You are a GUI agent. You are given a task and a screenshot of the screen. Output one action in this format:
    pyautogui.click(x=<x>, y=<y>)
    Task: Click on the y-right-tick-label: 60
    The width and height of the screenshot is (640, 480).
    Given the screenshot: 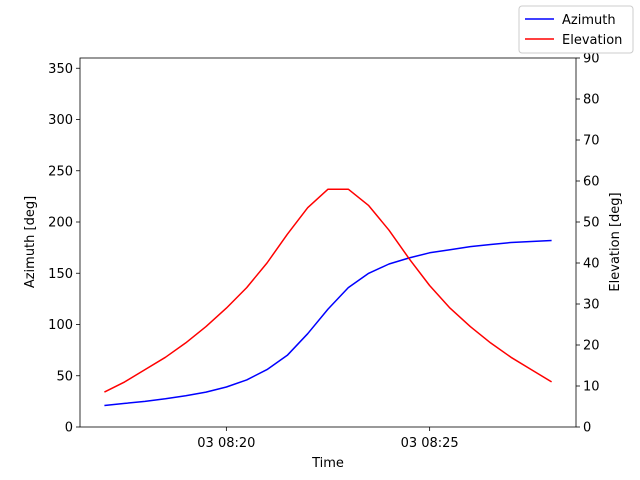 What is the action you would take?
    pyautogui.click(x=591, y=182)
    